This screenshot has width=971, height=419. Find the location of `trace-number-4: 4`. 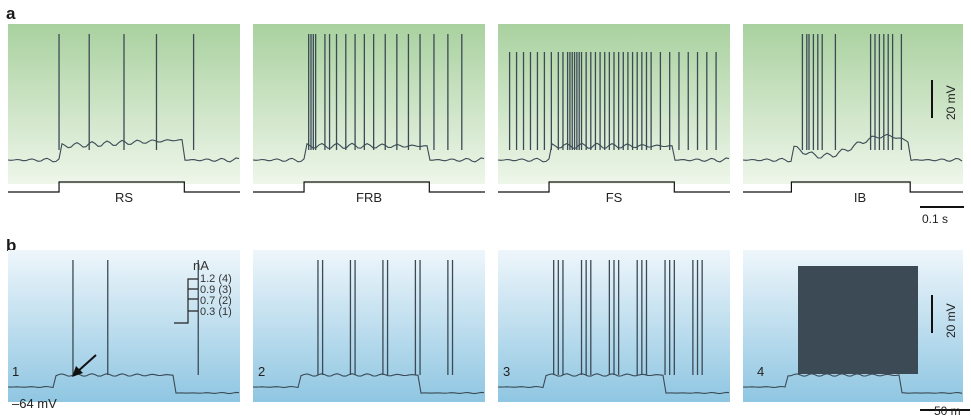

trace-number-4: 4 is located at coordinates (761, 371).